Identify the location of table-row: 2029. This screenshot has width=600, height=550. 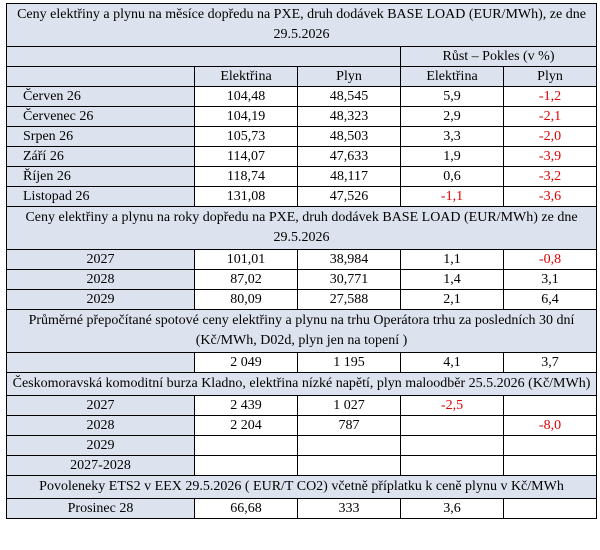
(301, 445).